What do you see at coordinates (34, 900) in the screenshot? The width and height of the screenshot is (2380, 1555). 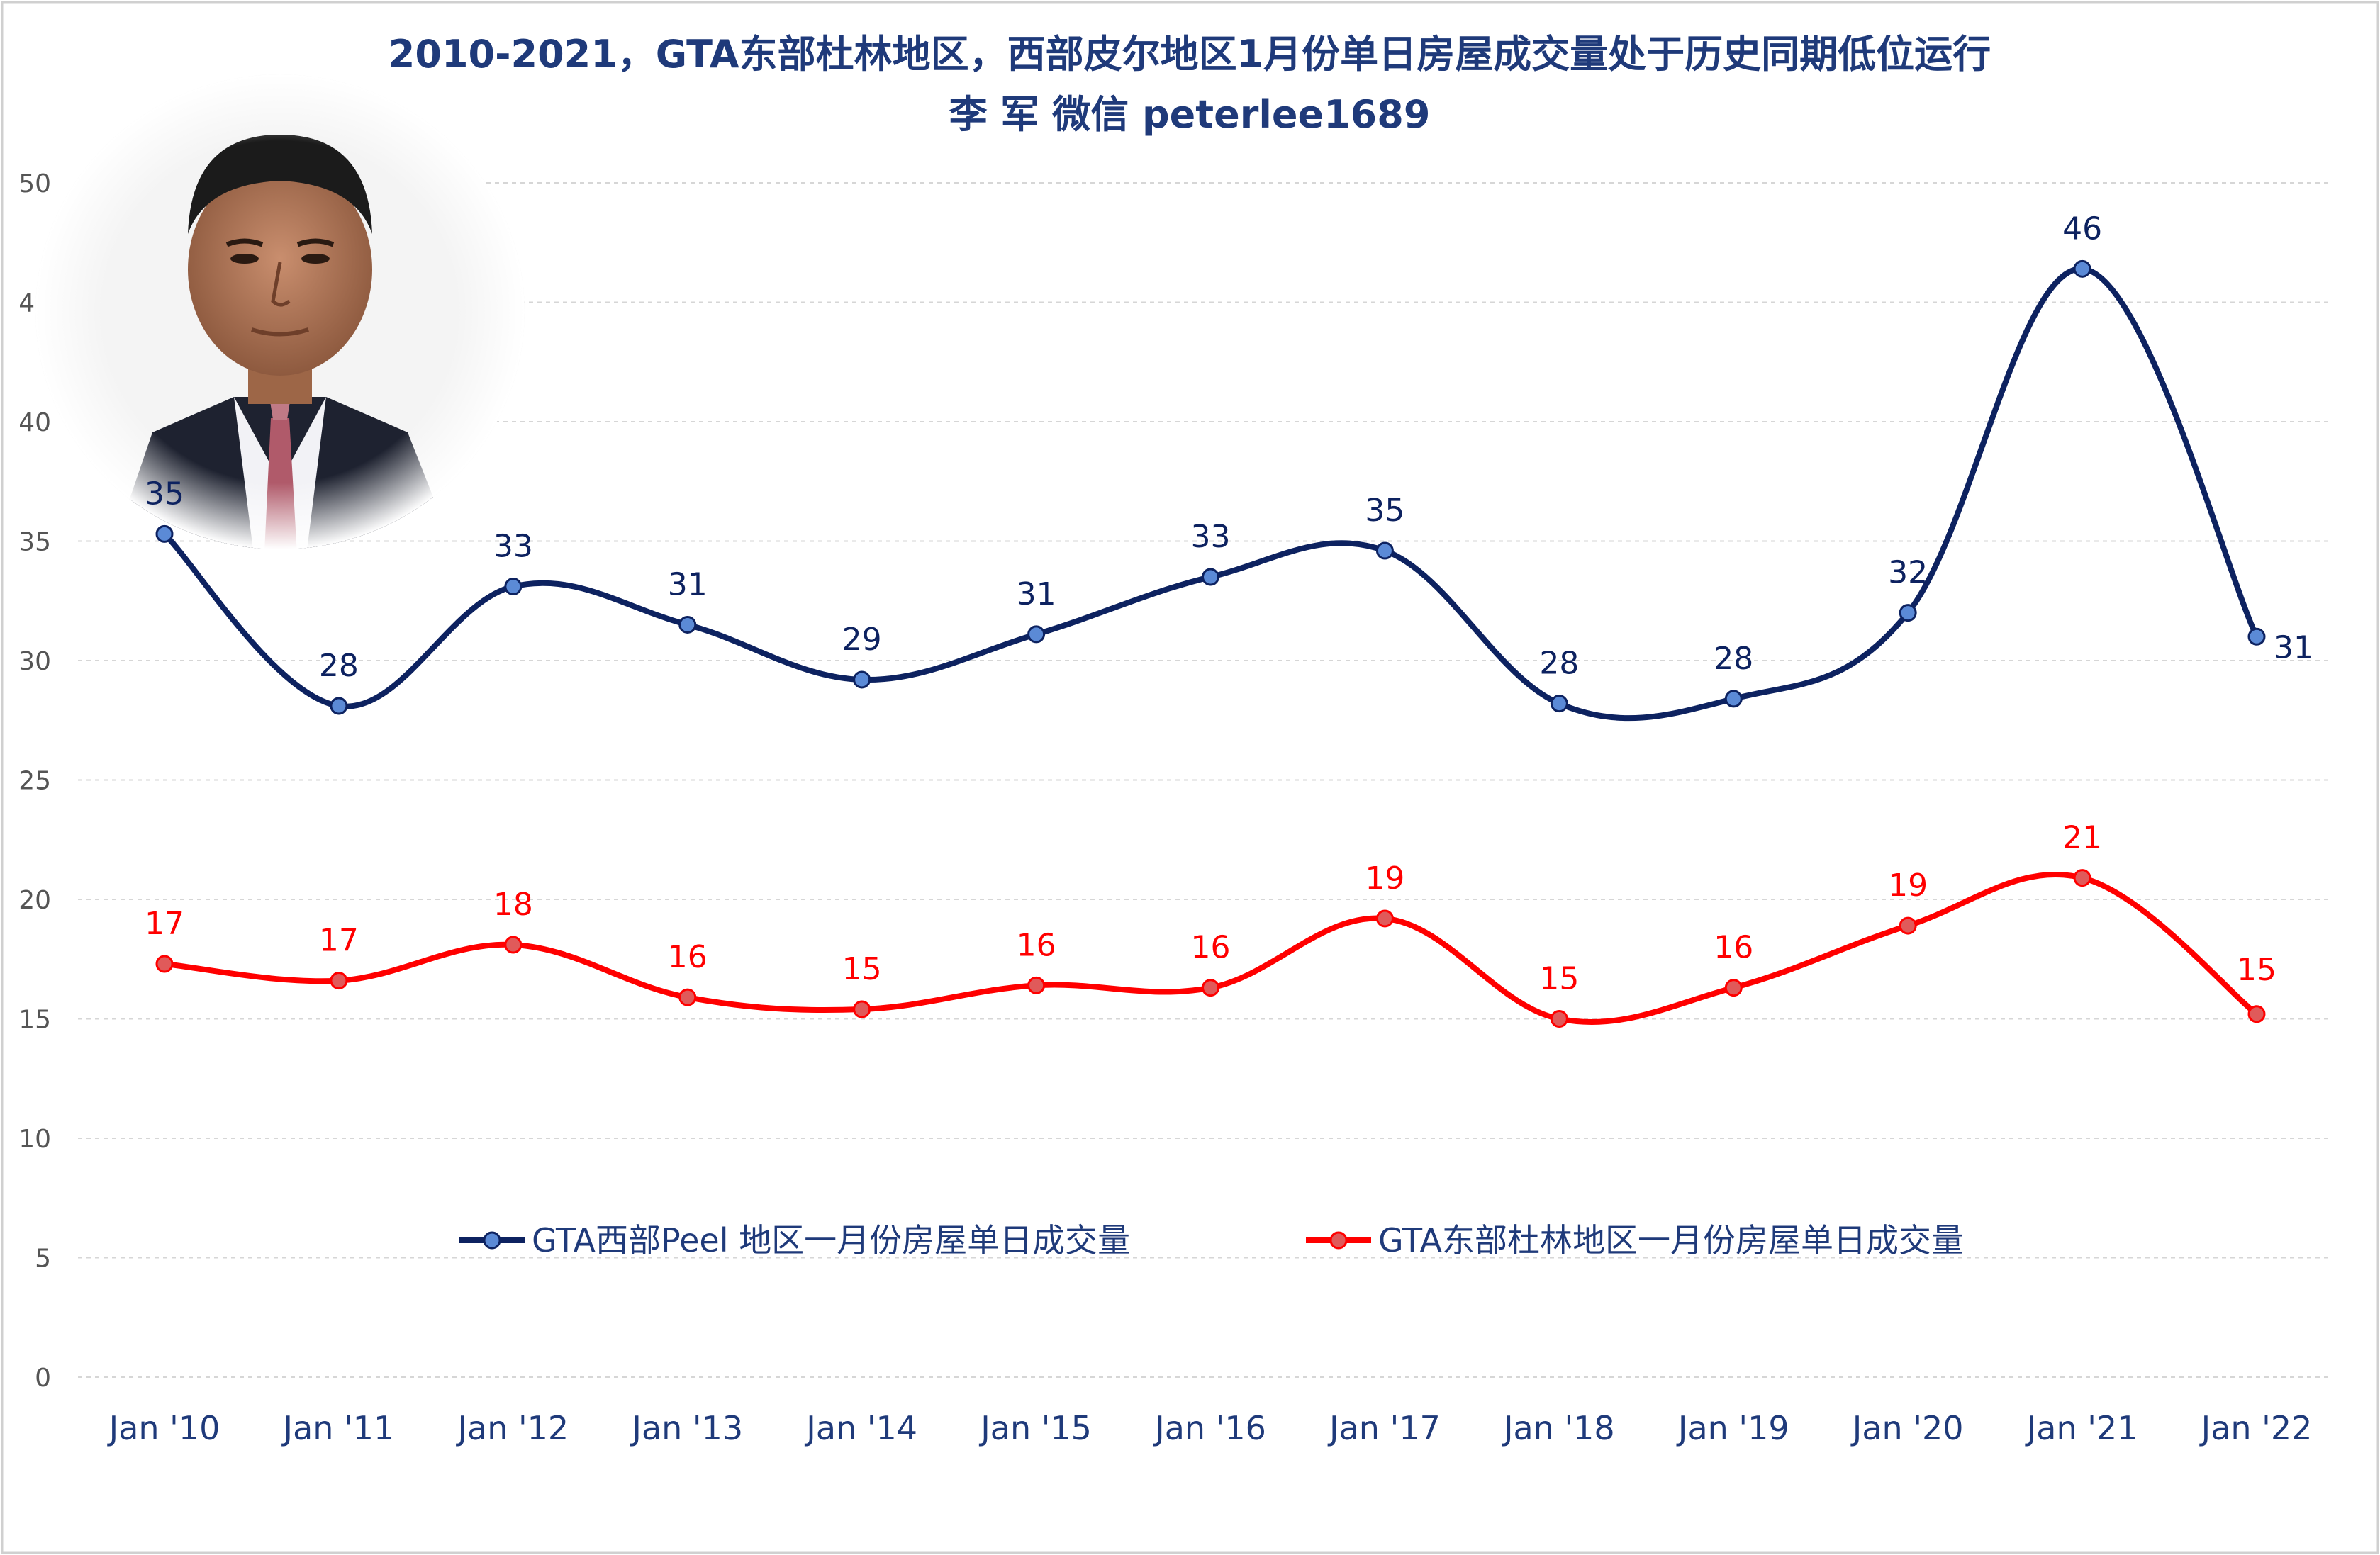 I see `y-tick-label: 20` at bounding box center [34, 900].